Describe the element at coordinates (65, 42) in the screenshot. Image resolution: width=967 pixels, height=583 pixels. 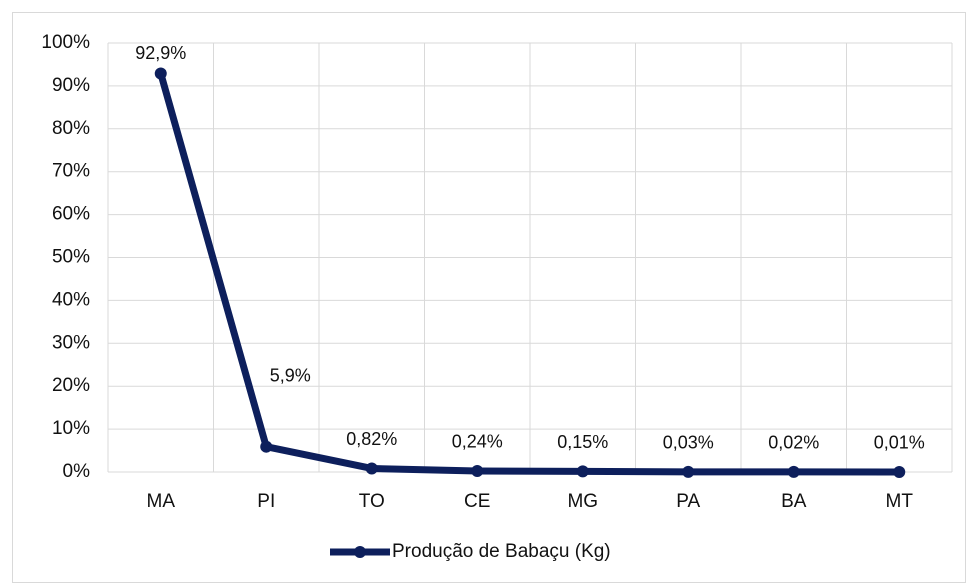
I see `y-tick-label: 100%` at that location.